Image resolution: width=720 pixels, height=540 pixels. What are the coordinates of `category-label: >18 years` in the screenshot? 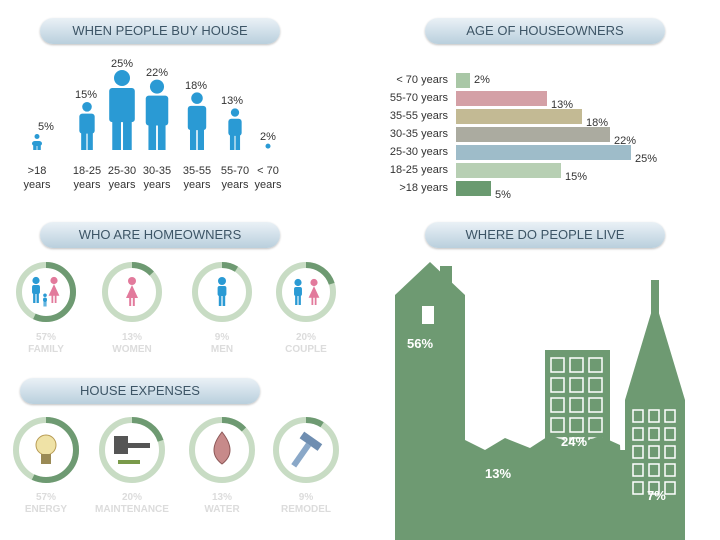 It's located at (423, 188).